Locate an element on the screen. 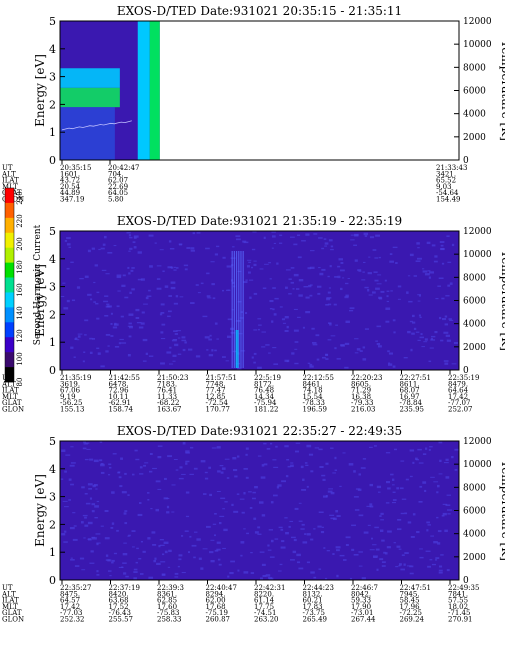 This screenshot has width=505, height=649. ephemeris-cell: 22:44:23 is located at coordinates (318, 588).